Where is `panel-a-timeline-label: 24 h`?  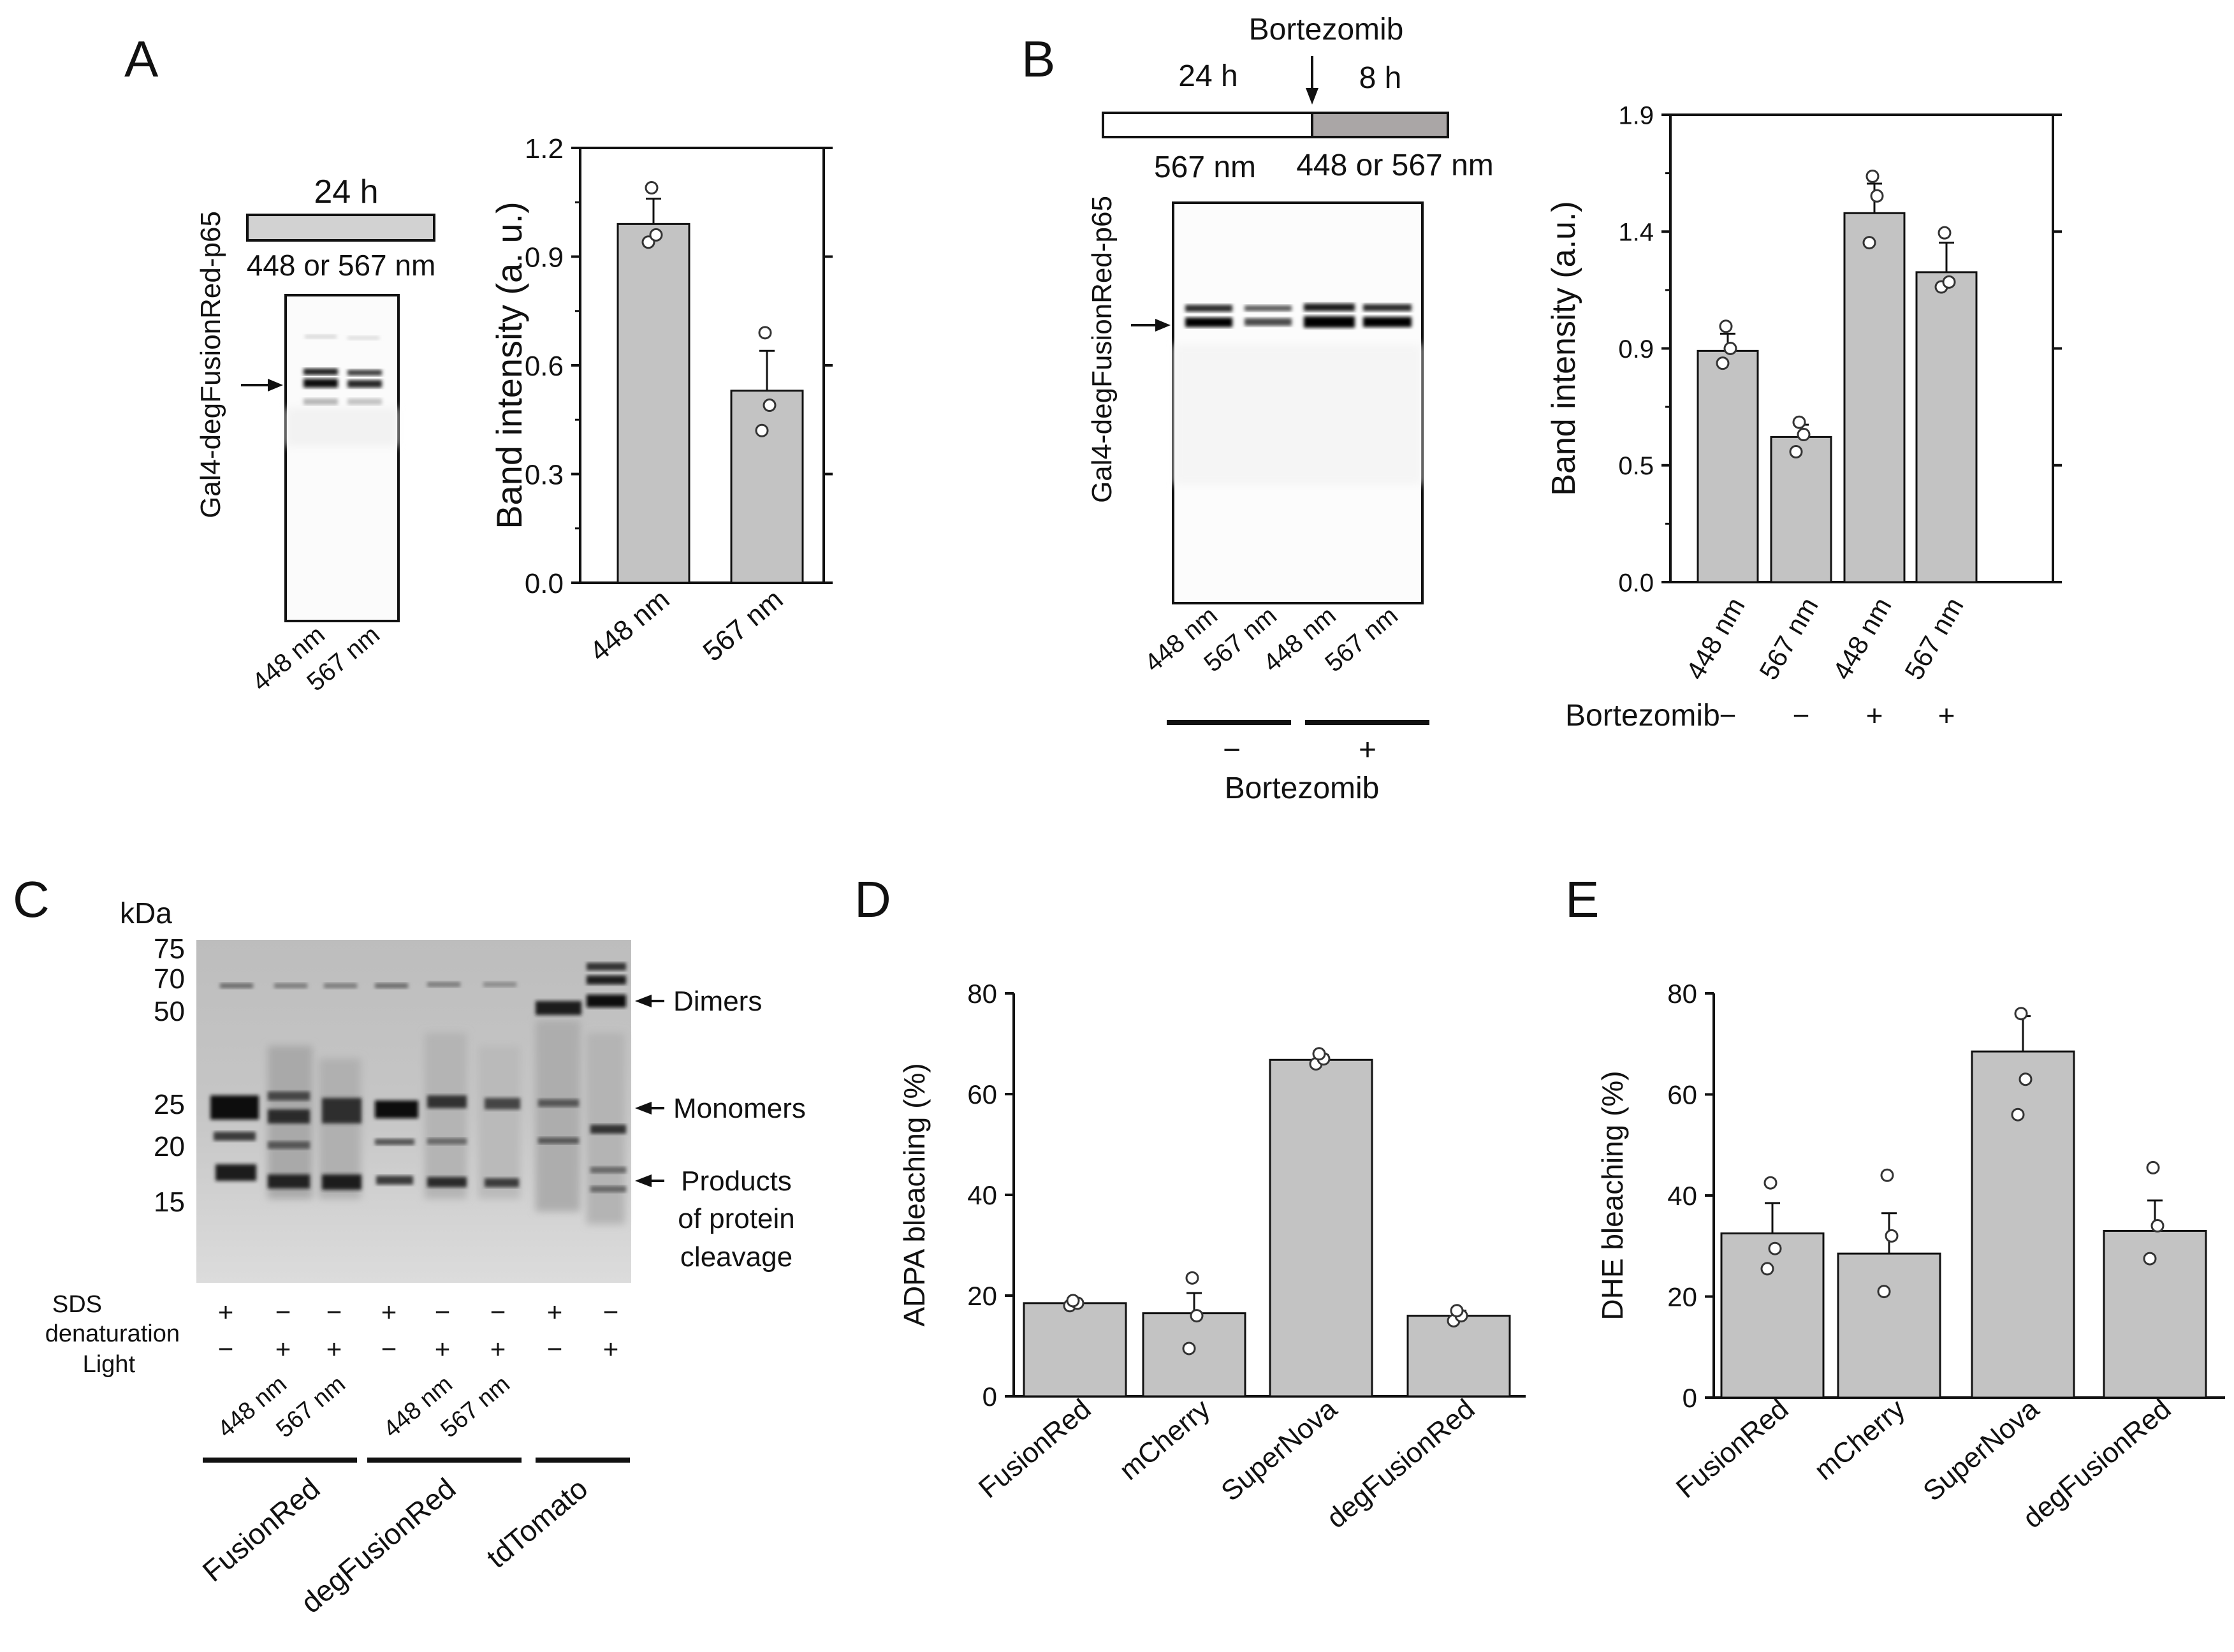
panel-a-timeline-label: 24 h is located at coordinates (346, 192).